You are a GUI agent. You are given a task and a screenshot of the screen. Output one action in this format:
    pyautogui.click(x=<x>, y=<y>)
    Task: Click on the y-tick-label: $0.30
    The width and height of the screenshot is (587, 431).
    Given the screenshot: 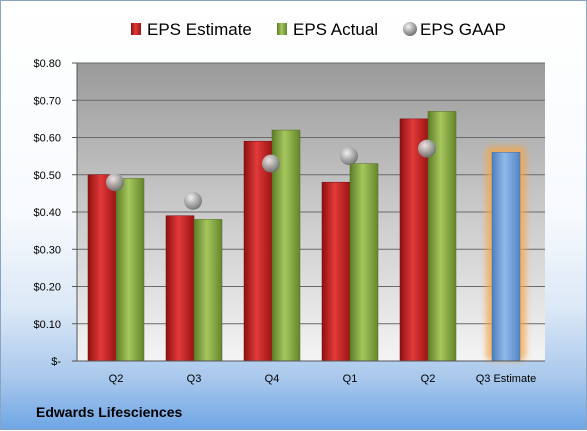 What is the action you would take?
    pyautogui.click(x=47, y=250)
    